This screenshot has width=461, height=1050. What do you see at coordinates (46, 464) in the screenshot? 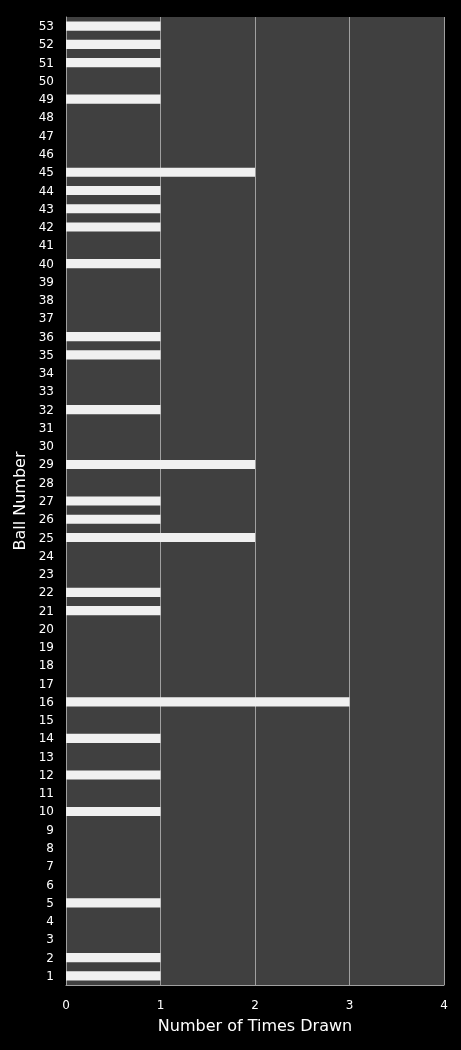
I see `y-tick-label: 29` at bounding box center [46, 464].